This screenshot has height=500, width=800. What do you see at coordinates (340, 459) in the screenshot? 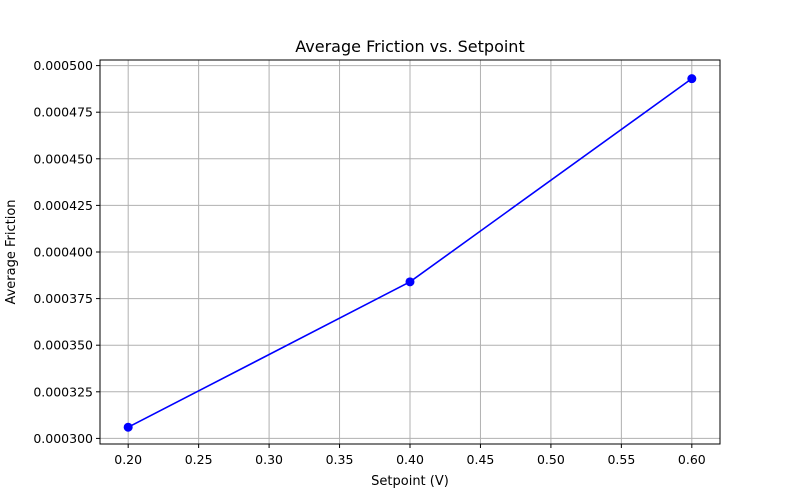
I see `x-tick-label: 0.35` at bounding box center [340, 459].